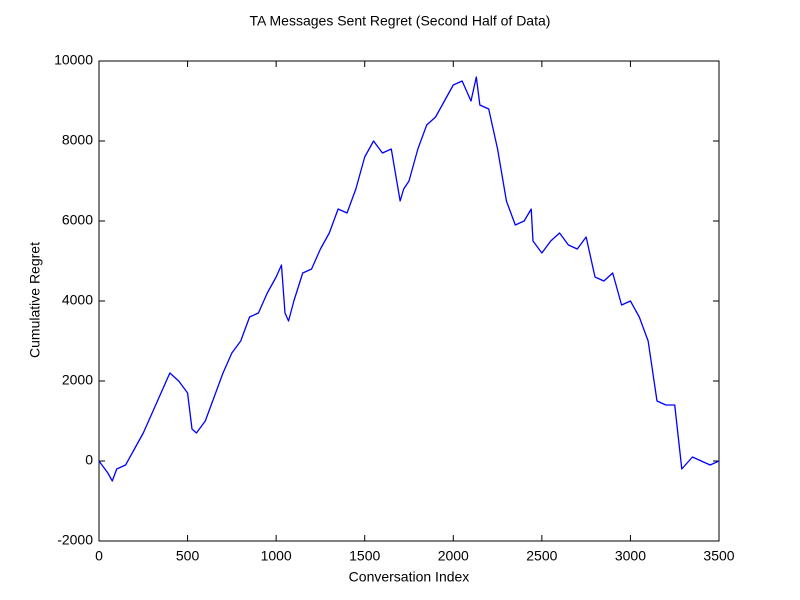 This screenshot has height=600, width=800. What do you see at coordinates (364, 556) in the screenshot?
I see `x-tick-label: 1500` at bounding box center [364, 556].